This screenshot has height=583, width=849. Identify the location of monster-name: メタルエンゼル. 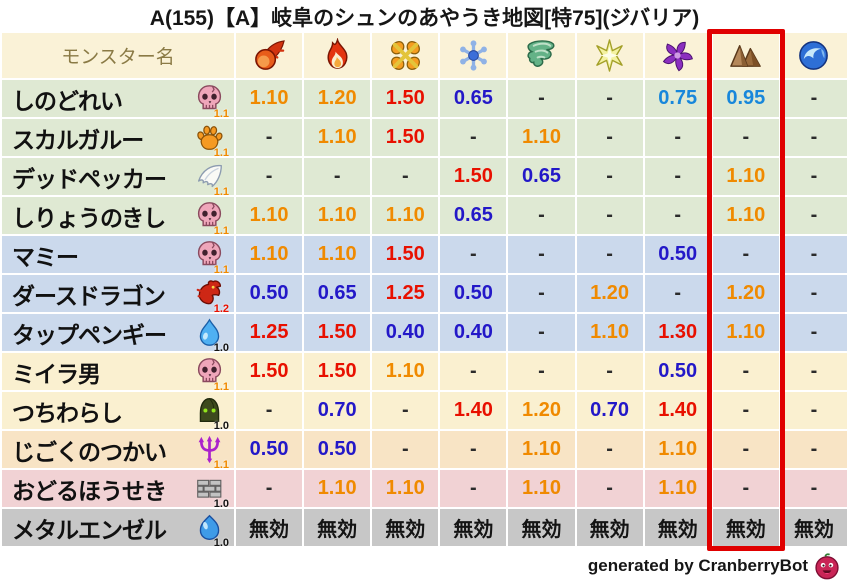
(89, 529).